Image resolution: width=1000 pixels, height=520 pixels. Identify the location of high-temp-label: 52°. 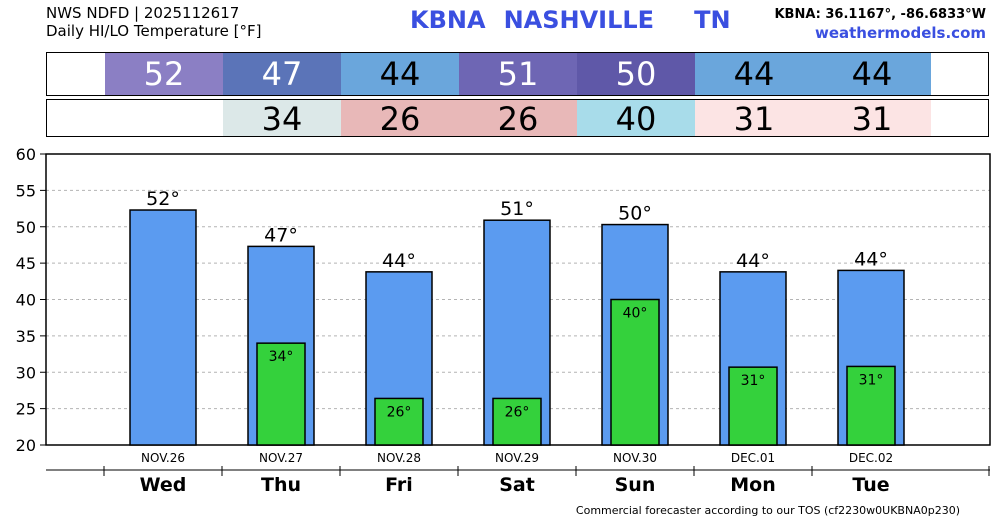
(163, 199).